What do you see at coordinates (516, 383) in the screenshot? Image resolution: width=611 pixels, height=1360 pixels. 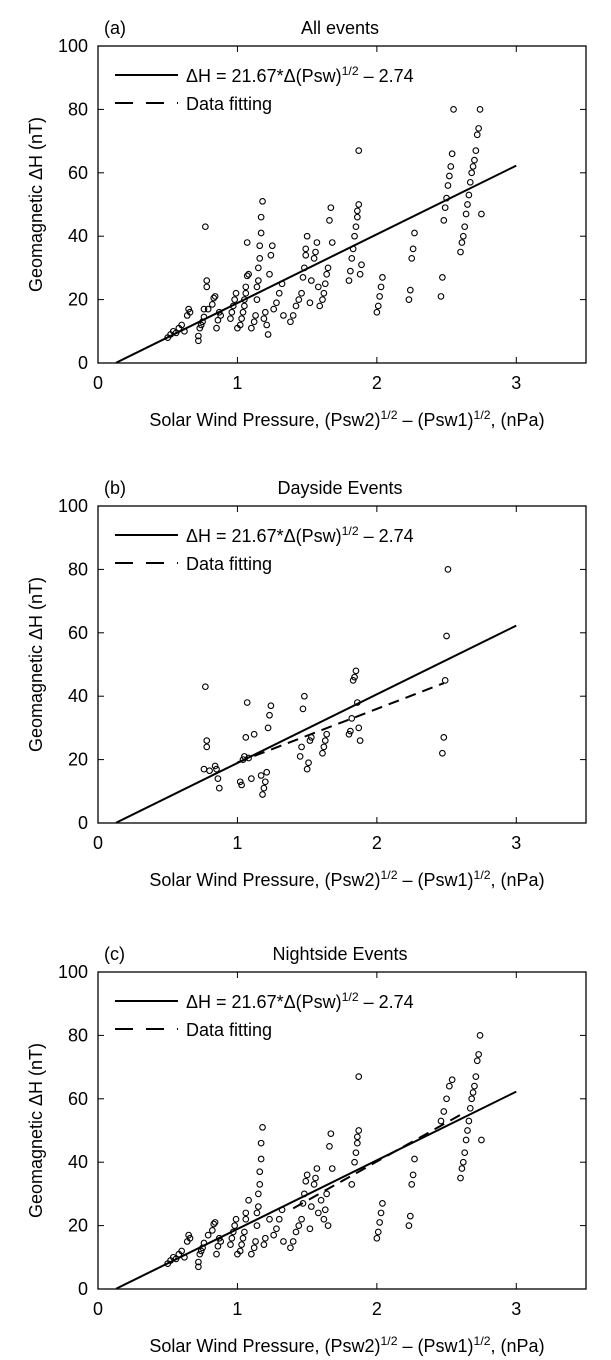 I see `x-tick-label: 3` at bounding box center [516, 383].